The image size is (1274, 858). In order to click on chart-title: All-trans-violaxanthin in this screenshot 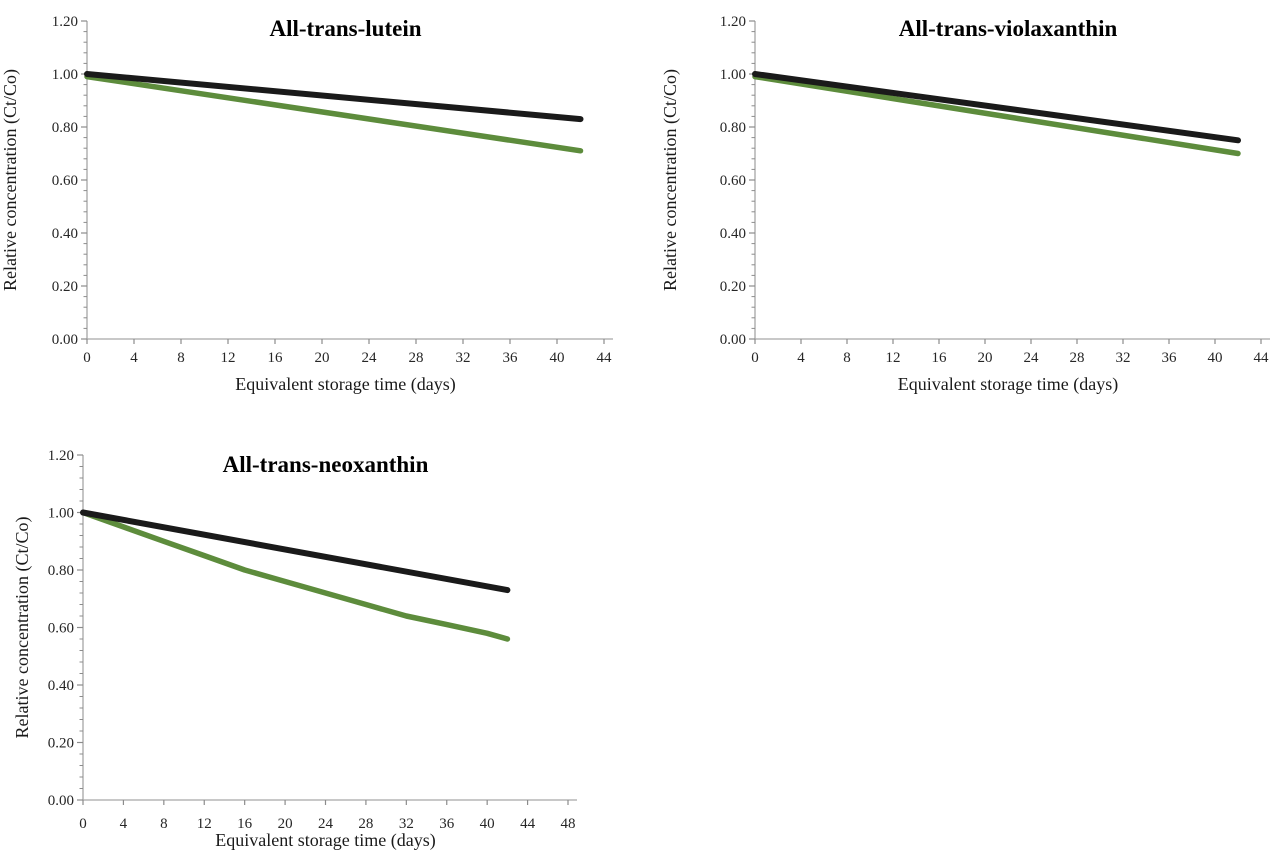, I will do `click(1008, 28)`.